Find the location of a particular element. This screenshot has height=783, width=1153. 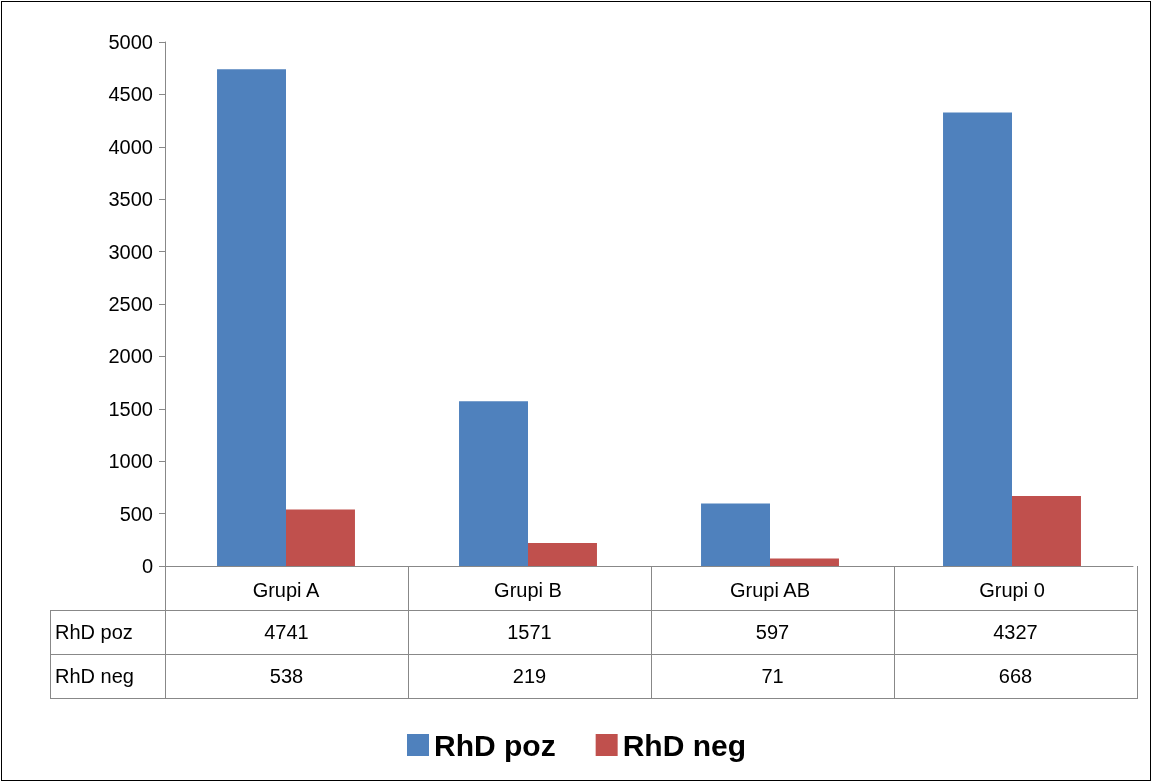

data-label: 668 is located at coordinates (1015, 676).